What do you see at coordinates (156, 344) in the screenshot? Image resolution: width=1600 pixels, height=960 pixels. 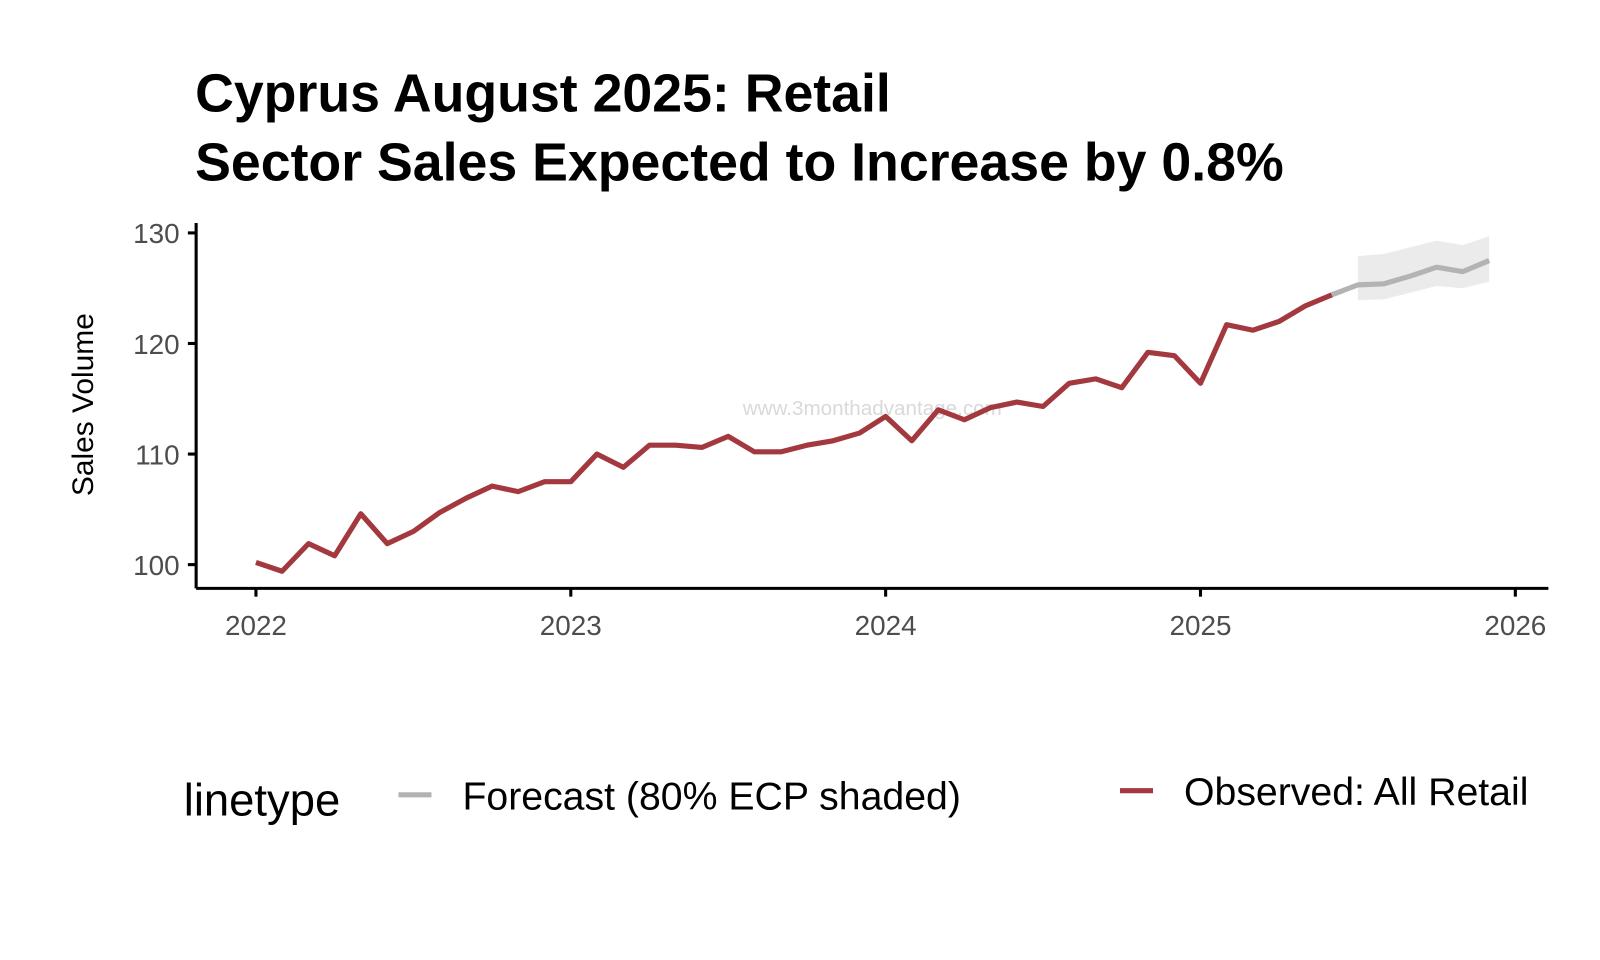 I see `y-tick-label: 120` at bounding box center [156, 344].